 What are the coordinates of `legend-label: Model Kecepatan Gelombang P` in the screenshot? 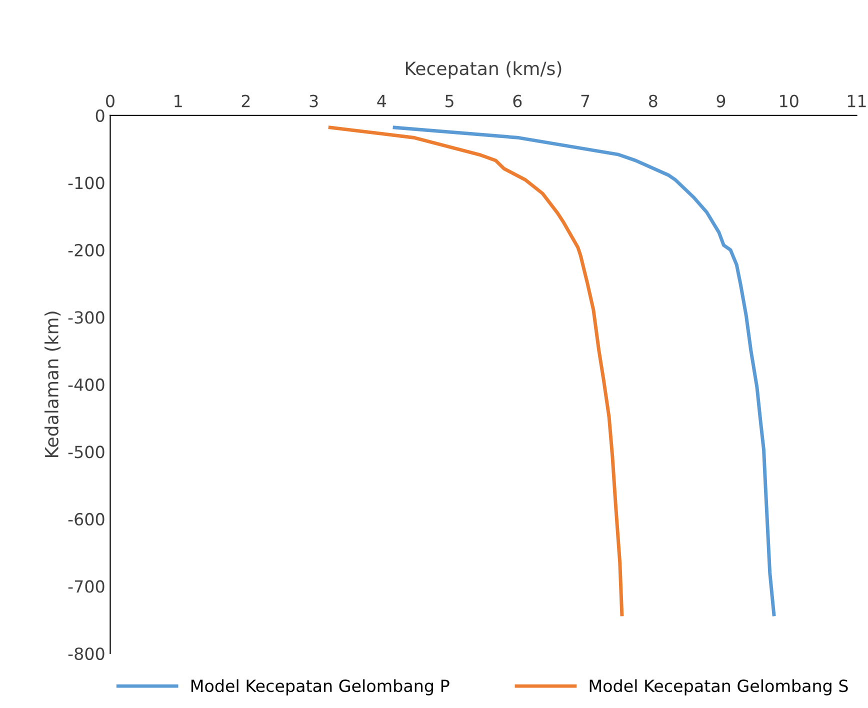 It's located at (320, 687).